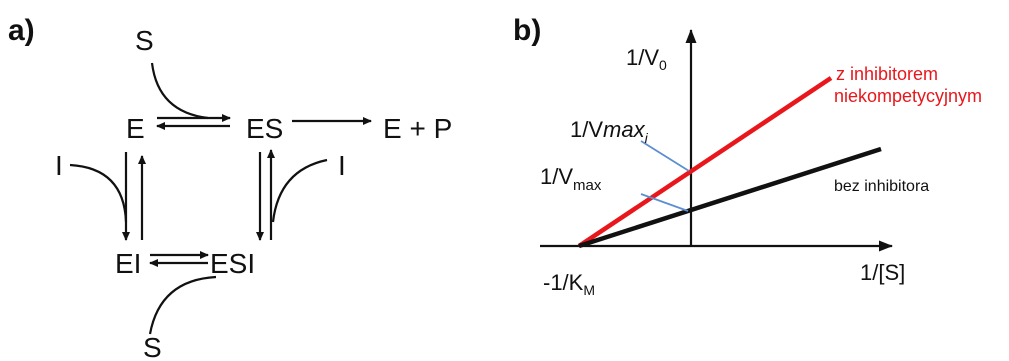  What do you see at coordinates (299, 190) in the screenshot?
I see `curve-i-binding-right` at bounding box center [299, 190].